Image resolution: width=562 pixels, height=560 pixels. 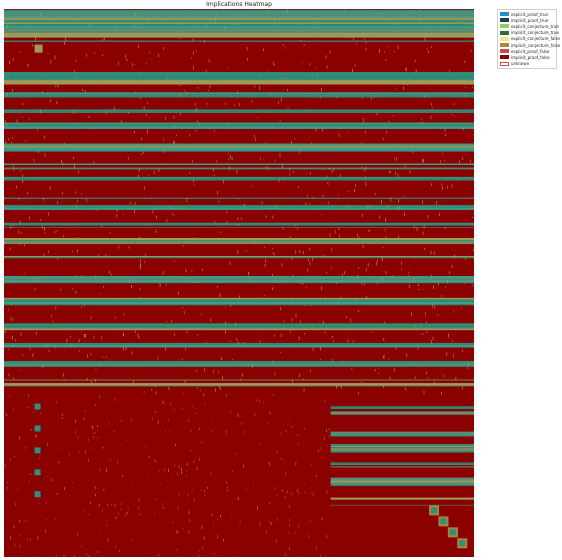 I want to click on legend-item: implicit_proof_true, so click(x=527, y=20).